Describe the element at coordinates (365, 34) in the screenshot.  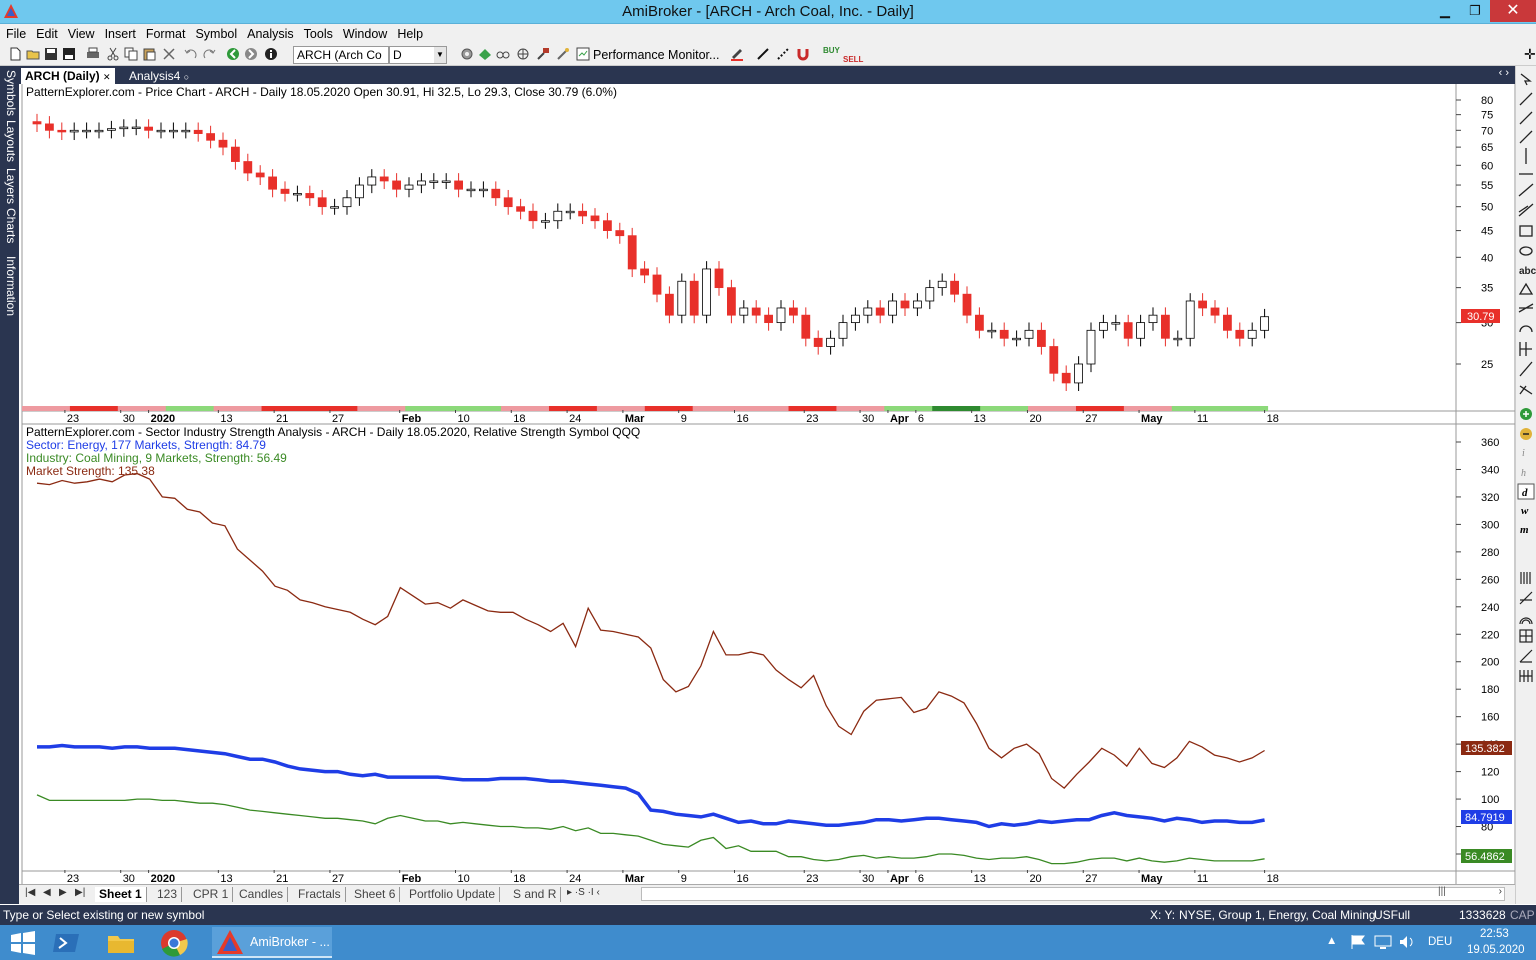
I see `menu-window: Window` at that location.